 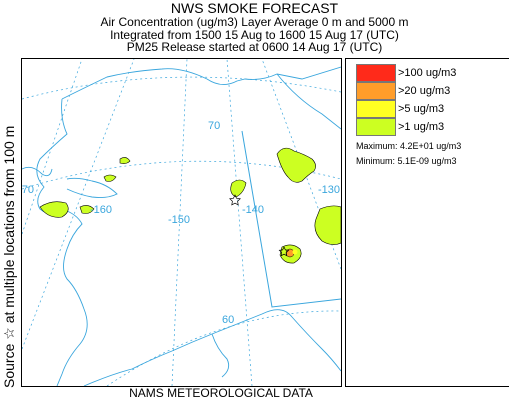 I want to click on alaska-north-coast, so click(x=201, y=83).